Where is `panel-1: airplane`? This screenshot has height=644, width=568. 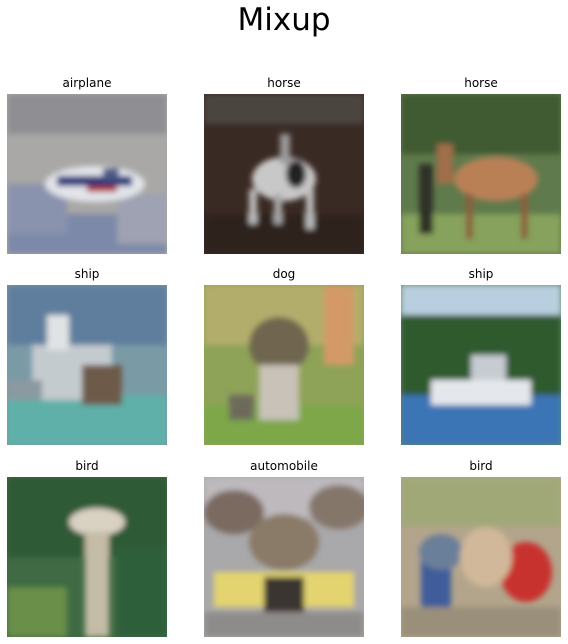 panel-1: airplane is located at coordinates (87, 165).